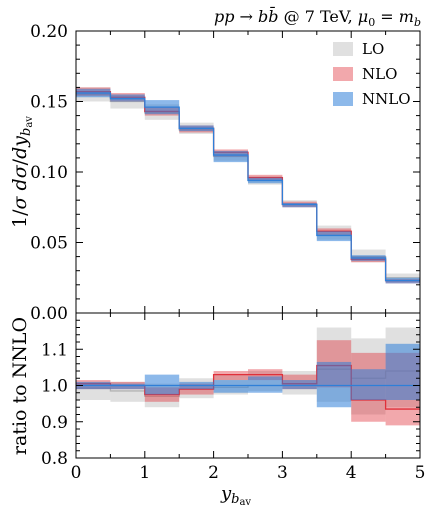  I want to click on x-tick-label: 4, so click(351, 473).